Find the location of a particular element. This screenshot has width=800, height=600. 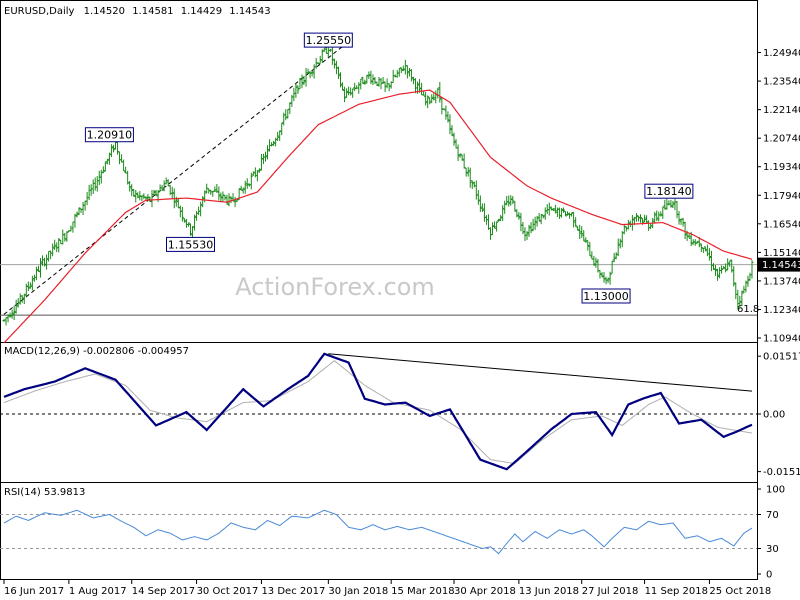

header-open: 1.14520 is located at coordinates (104, 11).